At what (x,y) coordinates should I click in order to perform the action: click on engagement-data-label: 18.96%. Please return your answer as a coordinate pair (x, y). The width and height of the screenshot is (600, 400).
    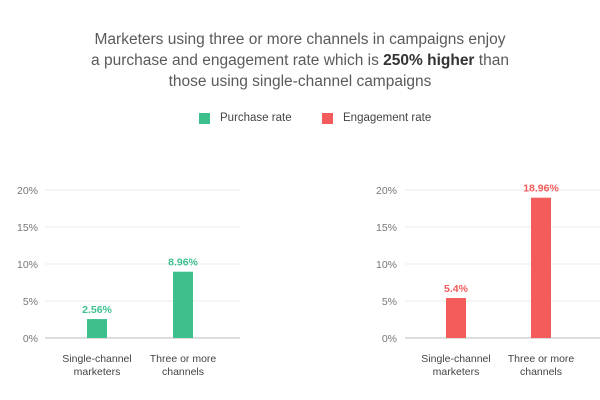
    Looking at the image, I should click on (541, 189).